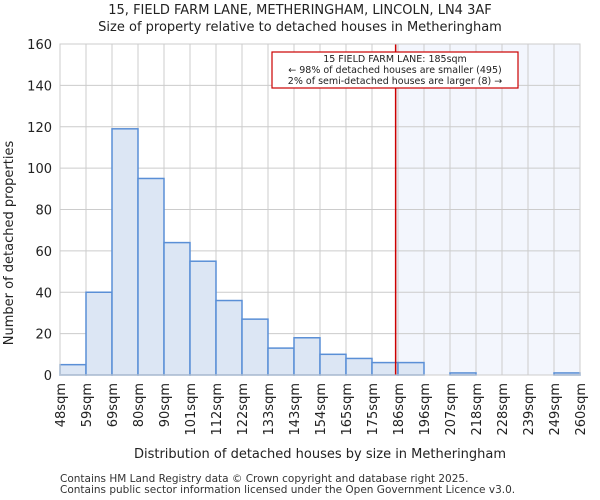 Image resolution: width=600 pixels, height=500 pixels. Describe the element at coordinates (425, 409) in the screenshot. I see `x-tick-label: 196sqm` at that location.